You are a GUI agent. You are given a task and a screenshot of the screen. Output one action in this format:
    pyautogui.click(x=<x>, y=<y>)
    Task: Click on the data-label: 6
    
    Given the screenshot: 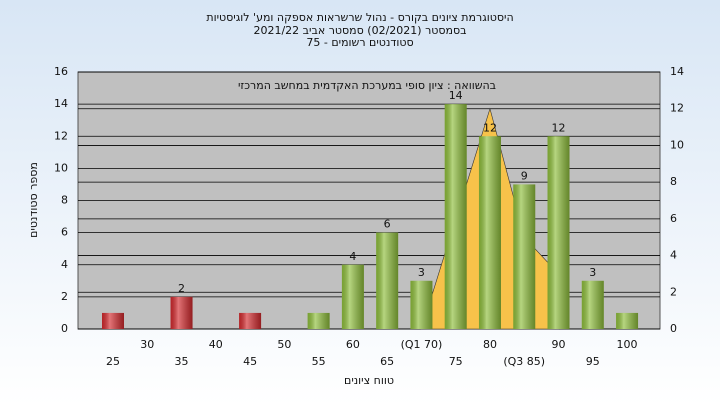 What is the action you would take?
    pyautogui.click(x=387, y=224)
    